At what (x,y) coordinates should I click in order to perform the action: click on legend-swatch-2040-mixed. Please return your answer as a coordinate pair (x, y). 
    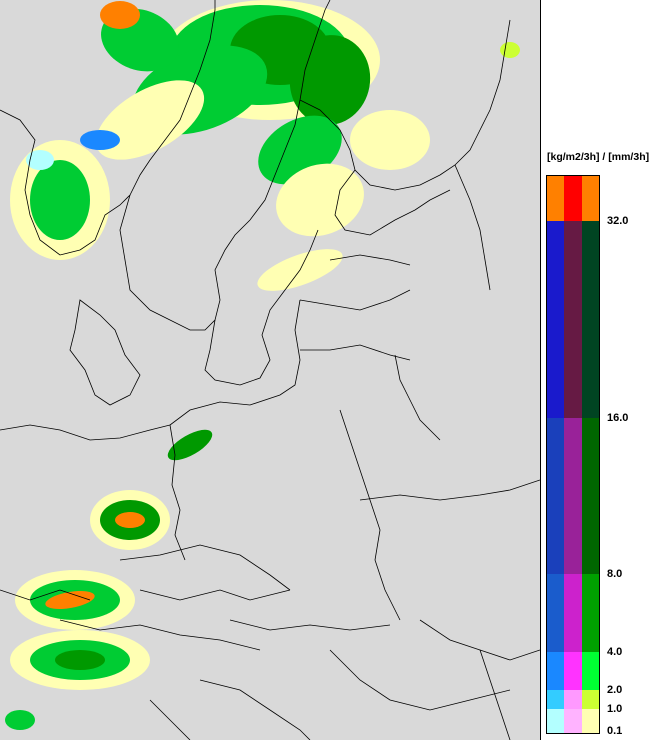
    Looking at the image, I should click on (573, 671).